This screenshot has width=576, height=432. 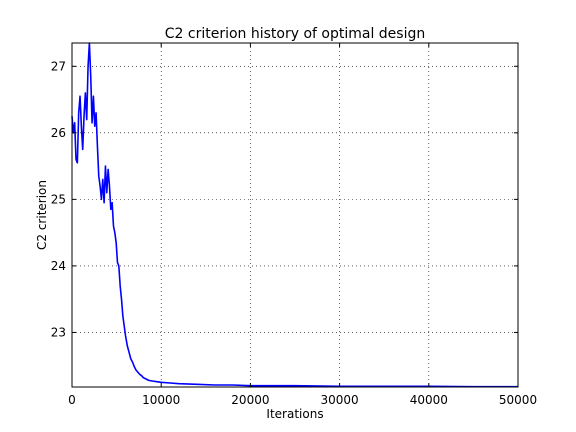 What do you see at coordinates (161, 400) in the screenshot?
I see `x-tick-label: 10000` at bounding box center [161, 400].